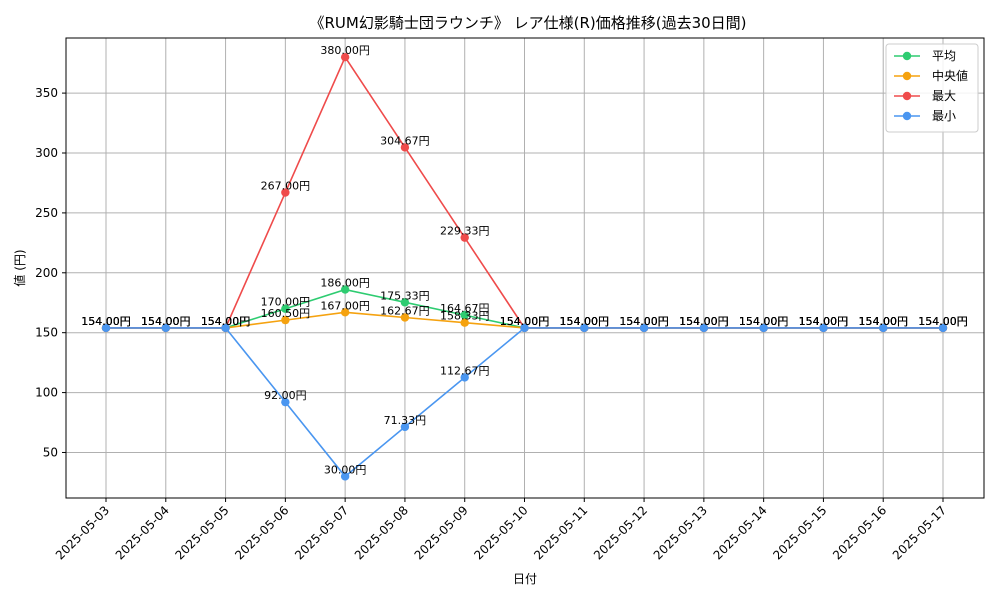 The height and width of the screenshot is (600, 1000). Describe the element at coordinates (925, 96) in the screenshot. I see `legend-item: 最大` at that location.